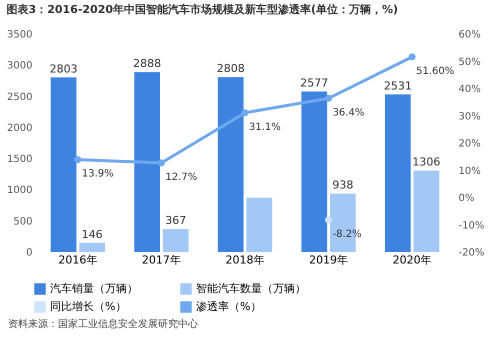 The image size is (500, 362). Describe the element at coordinates (19, 160) in the screenshot. I see `y-tick-label: 1500` at that location.